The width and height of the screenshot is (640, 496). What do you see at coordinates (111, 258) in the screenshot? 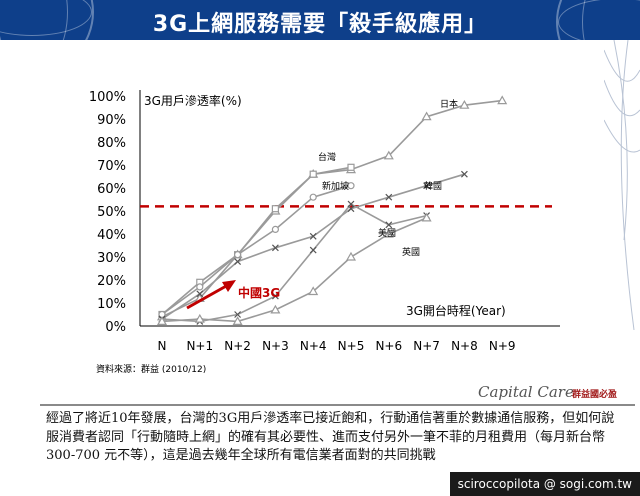
I see `y-tick-label: 30%` at bounding box center [111, 258].